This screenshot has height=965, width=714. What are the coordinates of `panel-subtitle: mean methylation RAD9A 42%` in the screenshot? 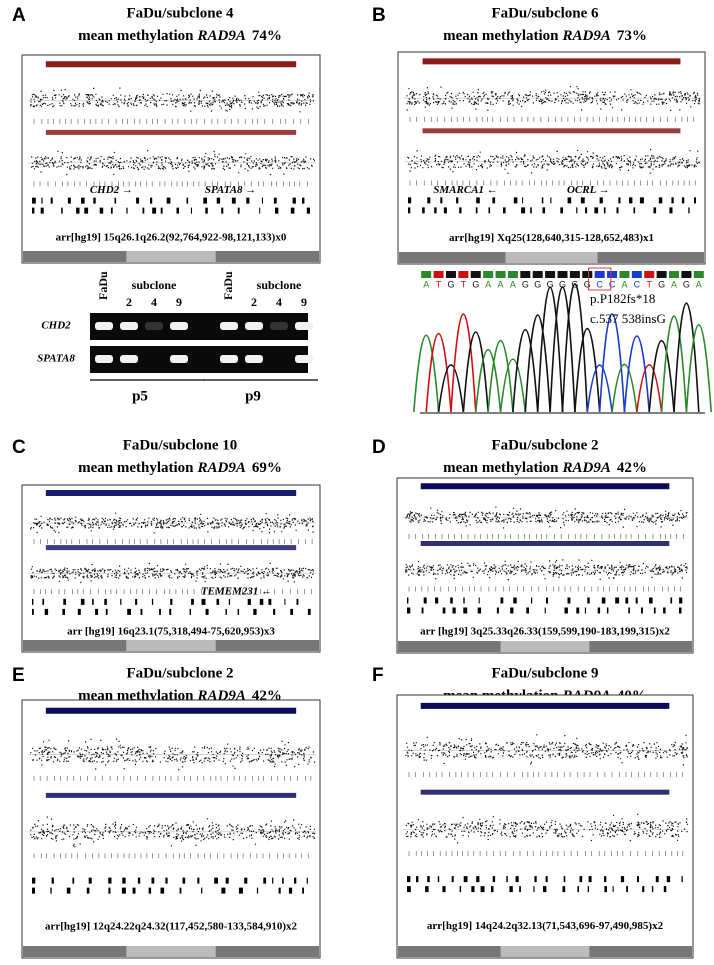 It's located at (545, 468).